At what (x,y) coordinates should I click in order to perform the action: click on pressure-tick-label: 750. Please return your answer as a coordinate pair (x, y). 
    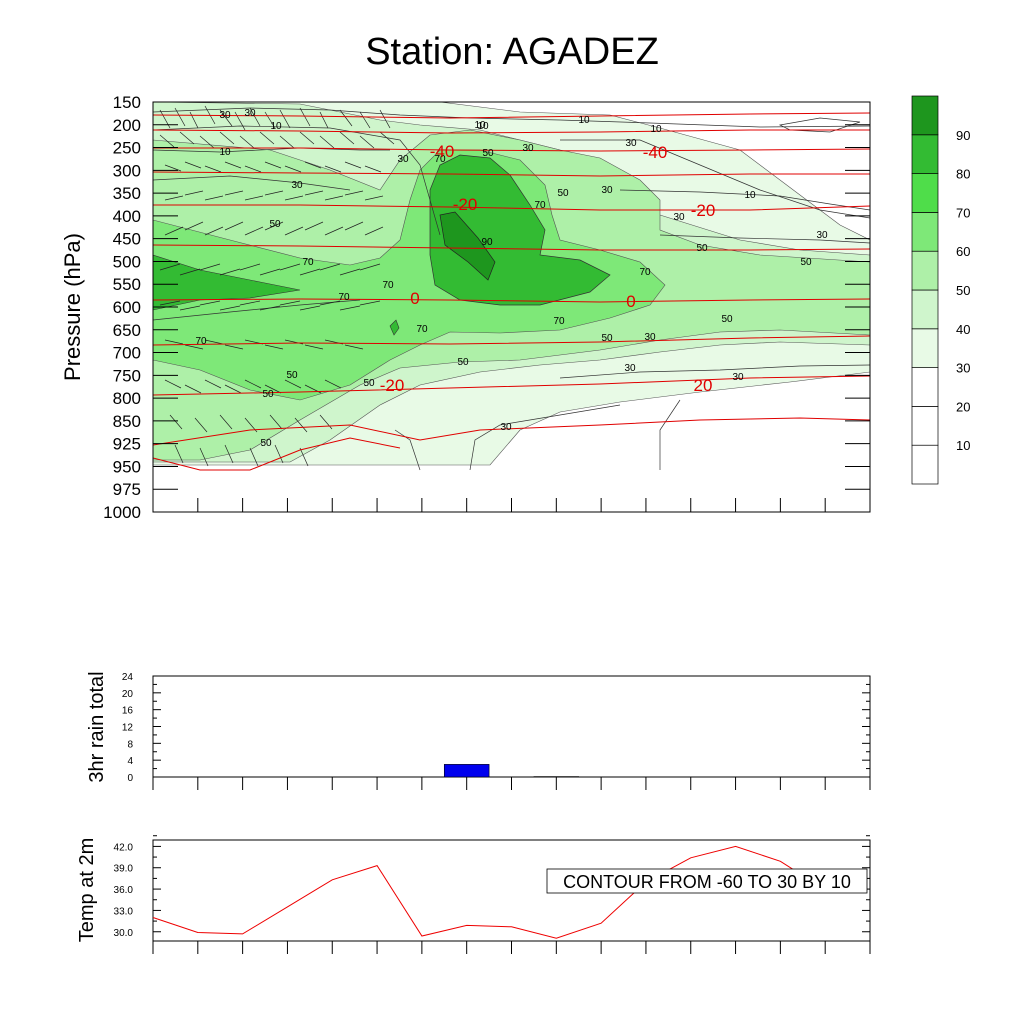
    Looking at the image, I should click on (127, 375).